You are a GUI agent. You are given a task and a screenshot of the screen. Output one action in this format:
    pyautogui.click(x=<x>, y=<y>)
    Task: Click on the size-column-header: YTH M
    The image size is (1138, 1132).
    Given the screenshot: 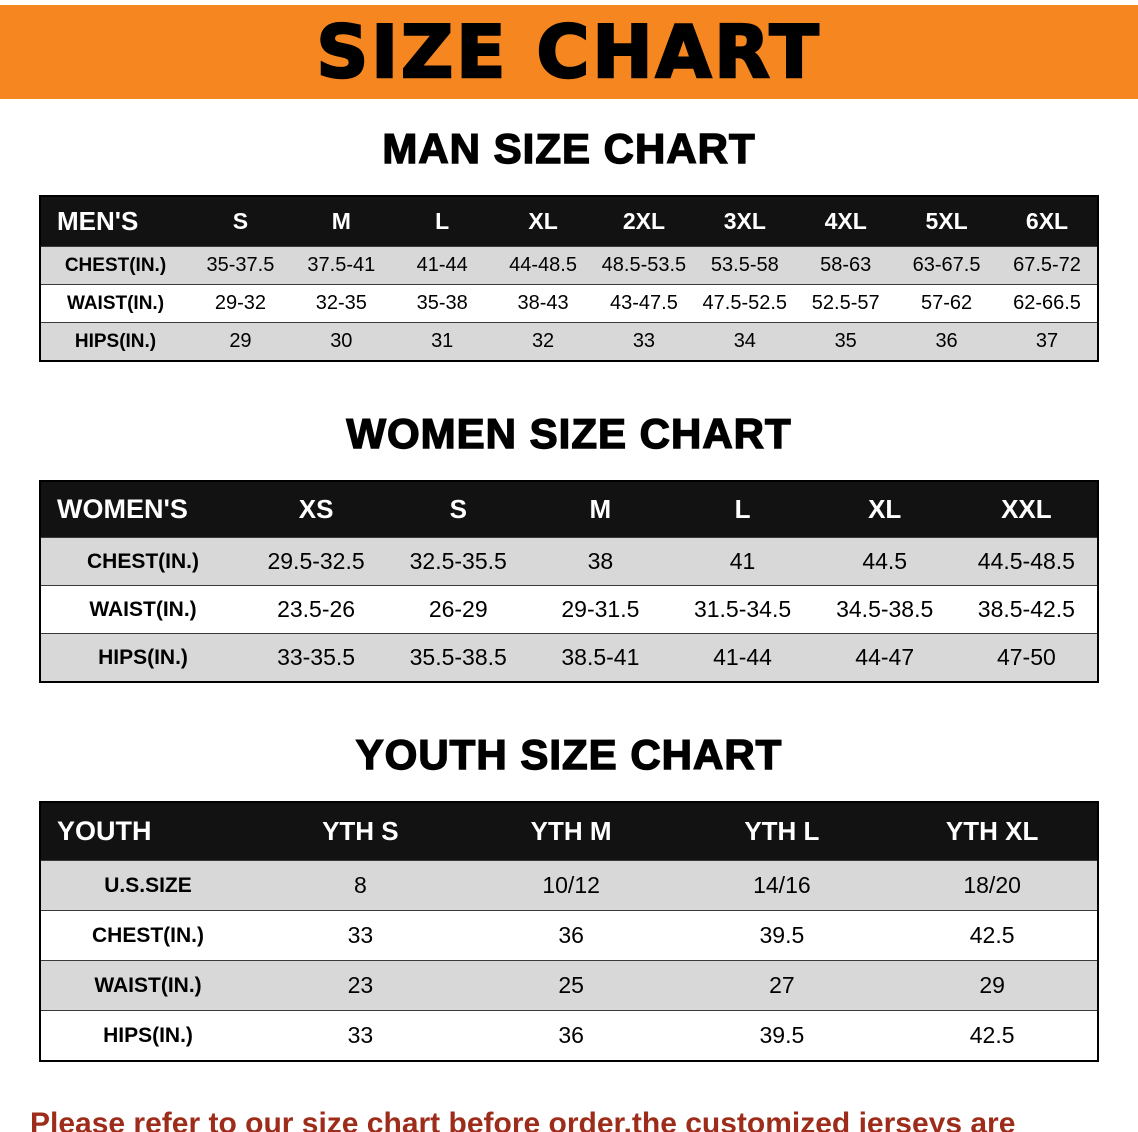 What is the action you would take?
    pyautogui.click(x=571, y=831)
    